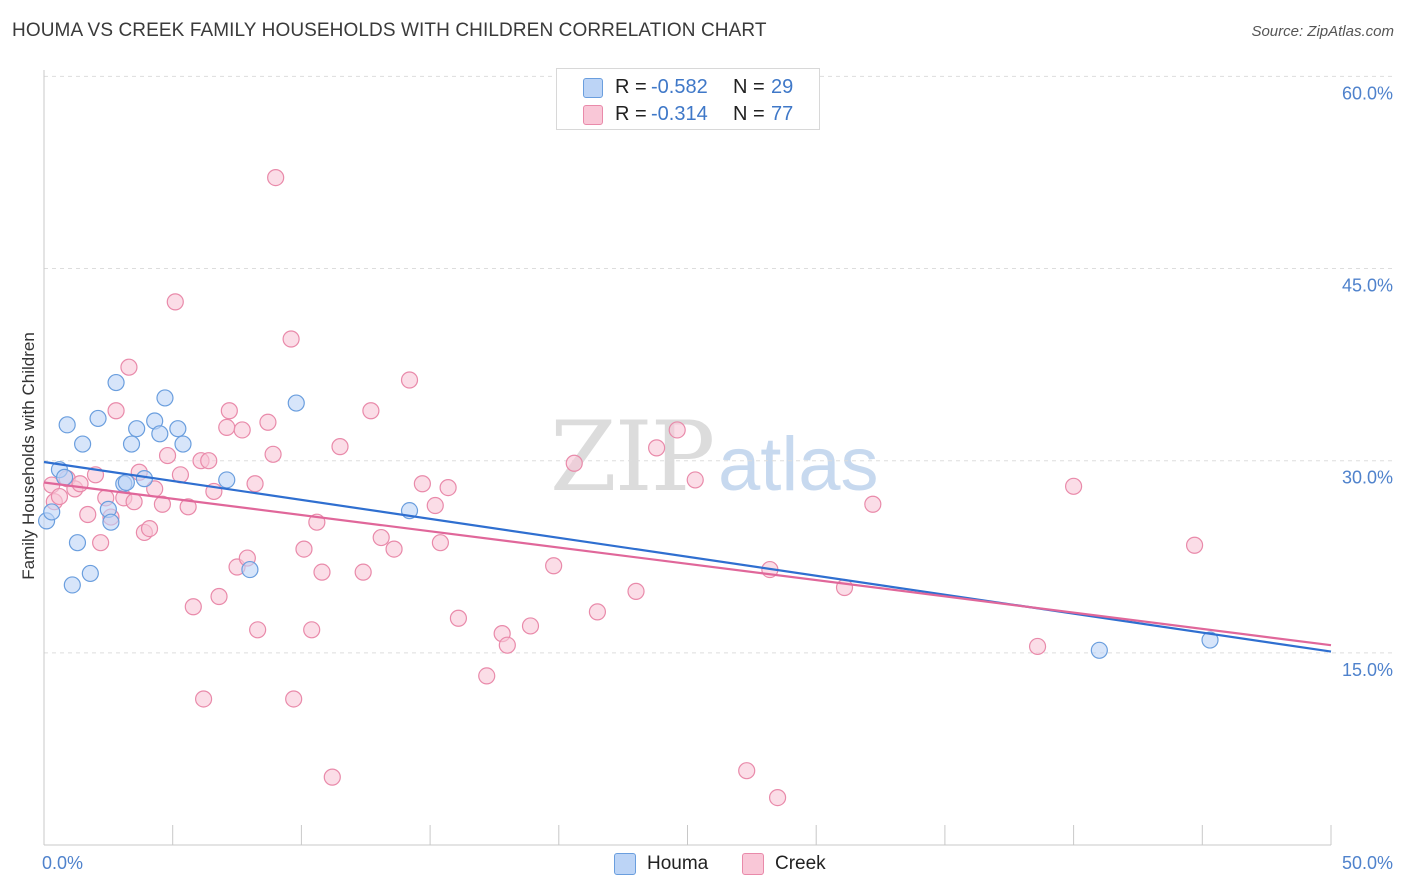 This screenshot has height=892, width=1406. What do you see at coordinates (800, 863) in the screenshot?
I see `creek-legend-label: Creek` at bounding box center [800, 863].